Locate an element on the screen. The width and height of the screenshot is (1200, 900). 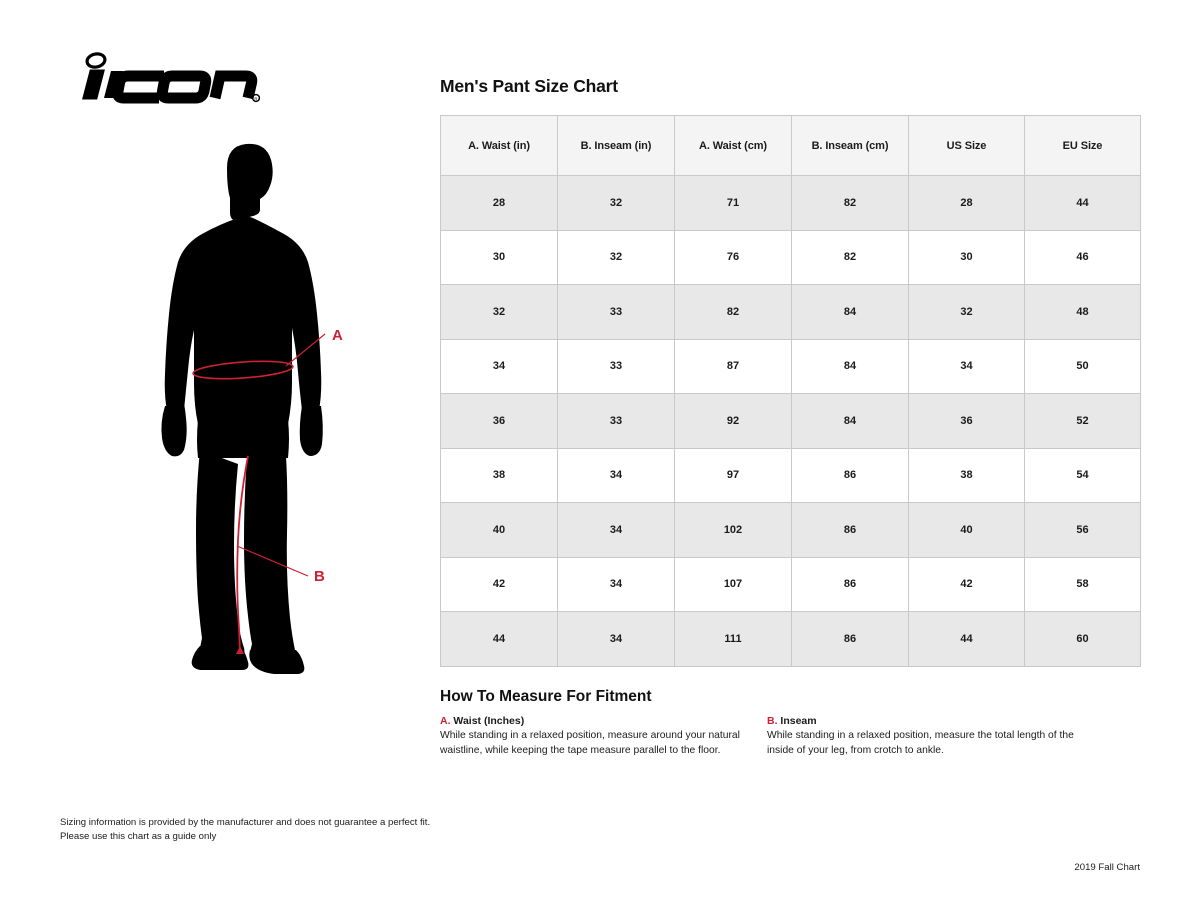
table-cell: 107 is located at coordinates (733, 584).